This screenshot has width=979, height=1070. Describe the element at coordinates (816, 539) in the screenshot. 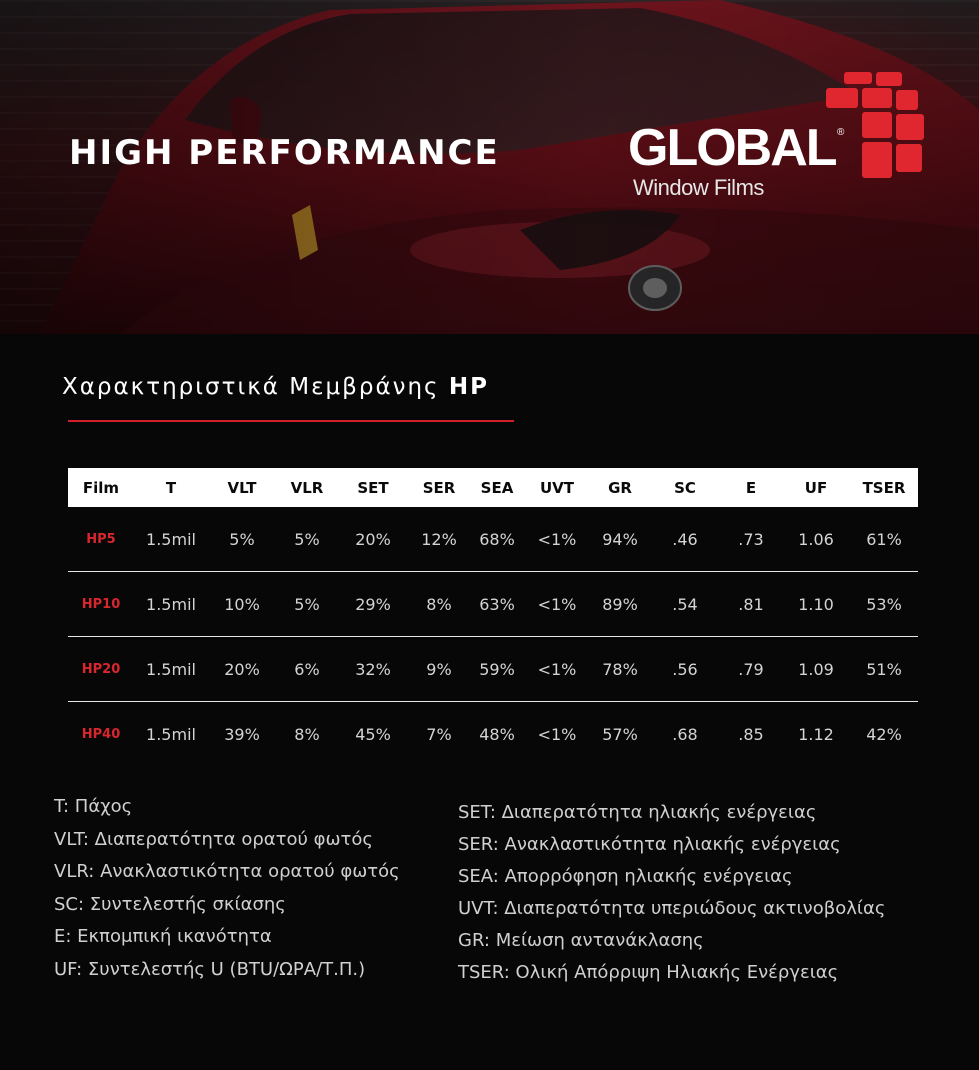

I see `table-cell: 1.06` at that location.